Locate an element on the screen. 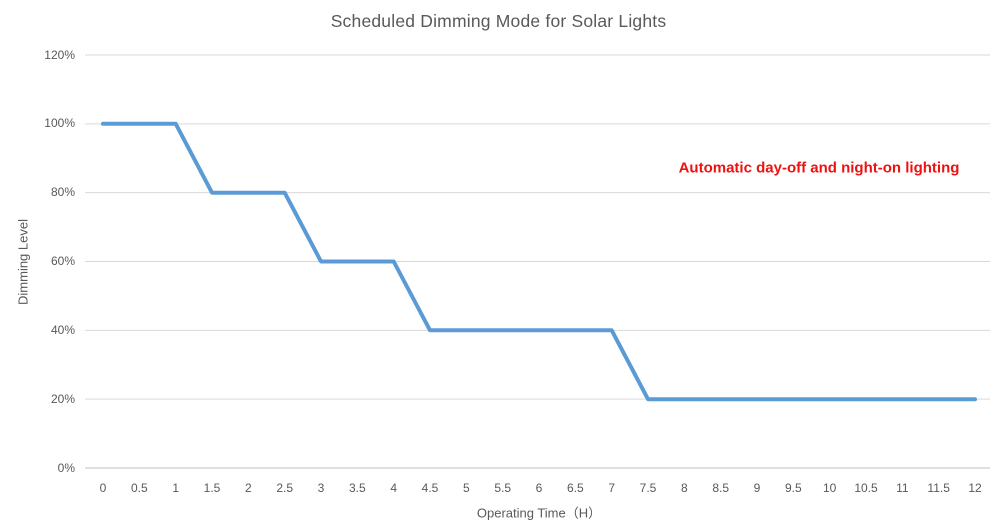 Image resolution: width=997 pixels, height=530 pixels. x-tick-label: 5.5 is located at coordinates (502, 488).